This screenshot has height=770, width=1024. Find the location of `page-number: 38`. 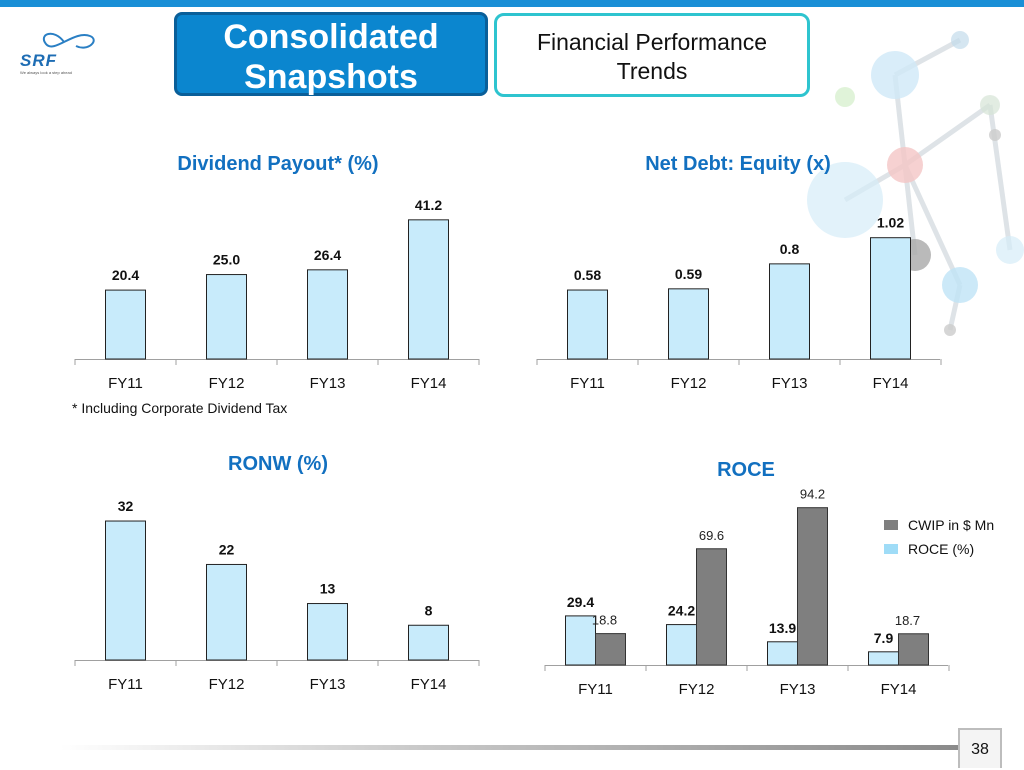

page-number: 38 is located at coordinates (980, 748).